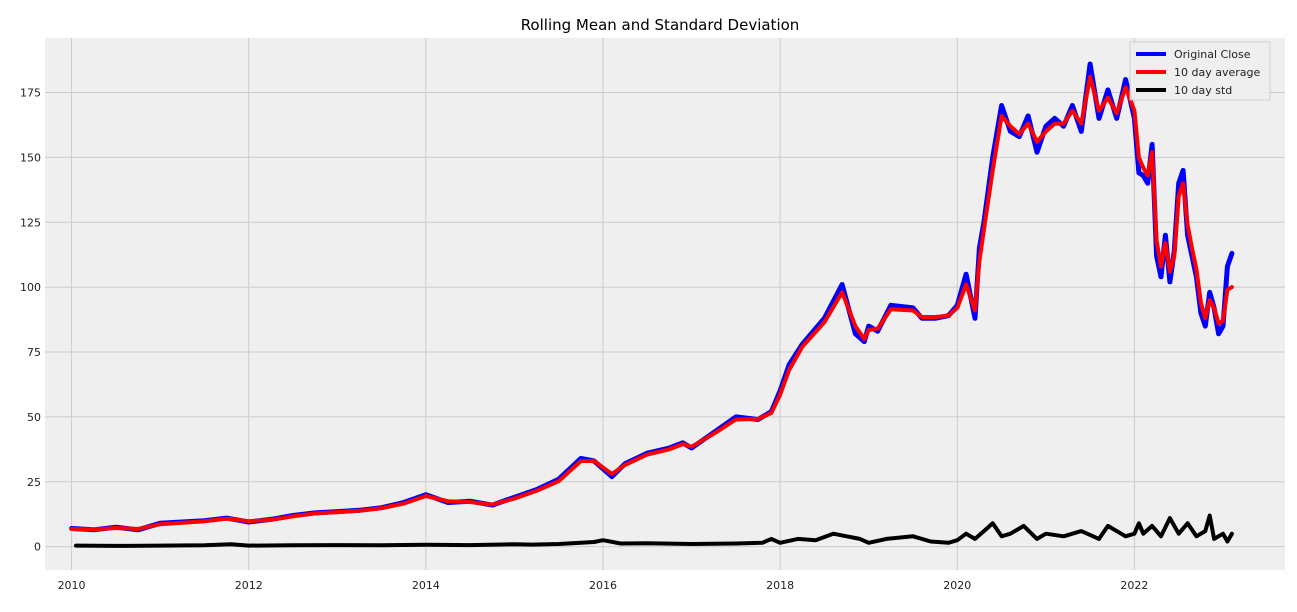 The image size is (1297, 612). I want to click on series-line-10-day-std, so click(654, 530).